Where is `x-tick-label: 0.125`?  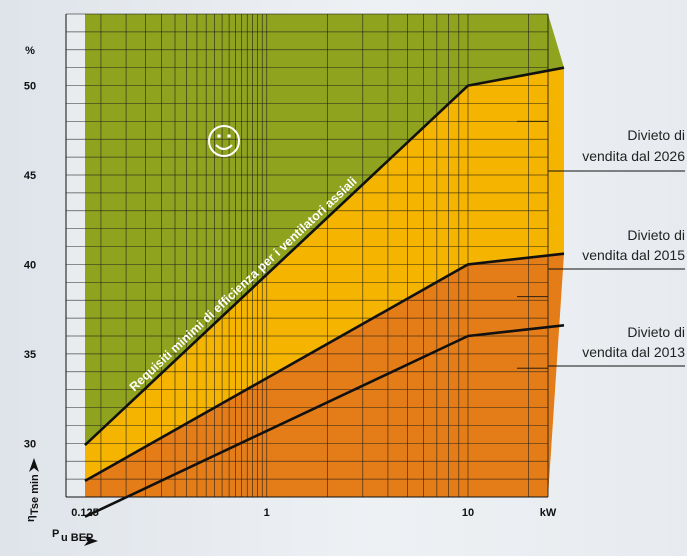
x-tick-label: 0.125 is located at coordinates (85, 513).